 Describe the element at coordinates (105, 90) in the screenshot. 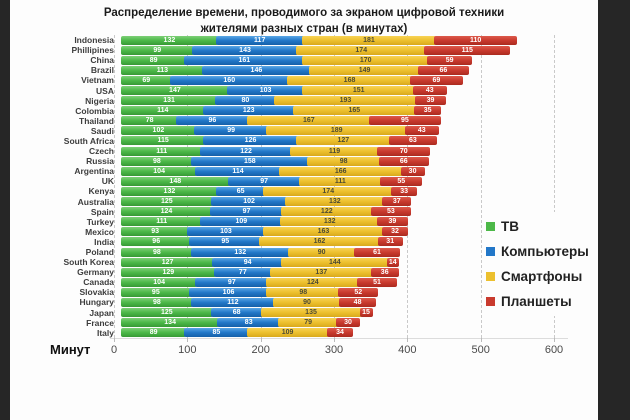

I see `country-label: USA` at that location.